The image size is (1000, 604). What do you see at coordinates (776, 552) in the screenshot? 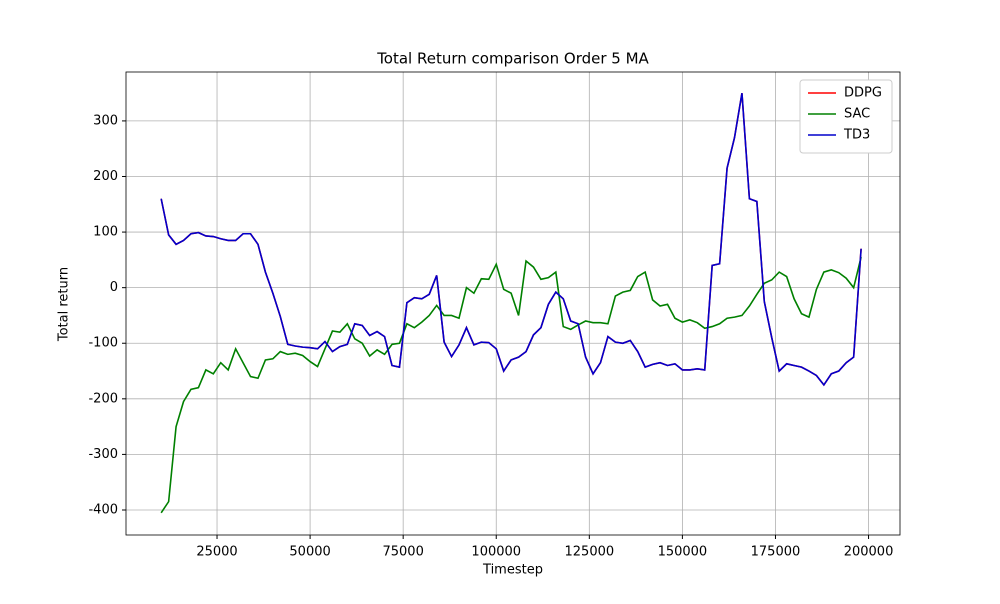
I see `x-tick-label: 175000` at bounding box center [776, 552].